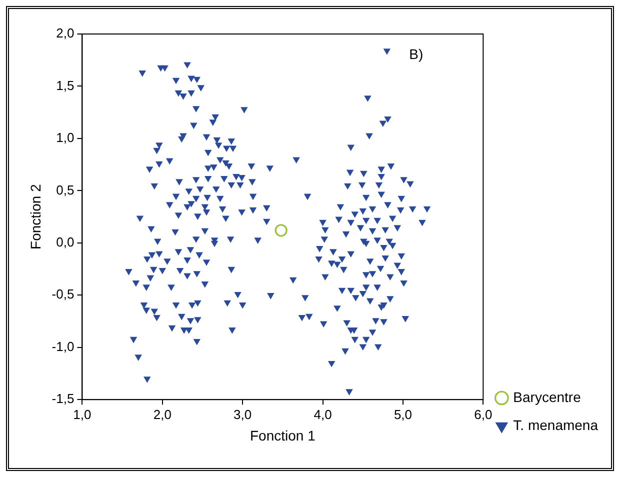  Describe the element at coordinates (82, 414) in the screenshot. I see `x-tick-label: 1,0` at that location.